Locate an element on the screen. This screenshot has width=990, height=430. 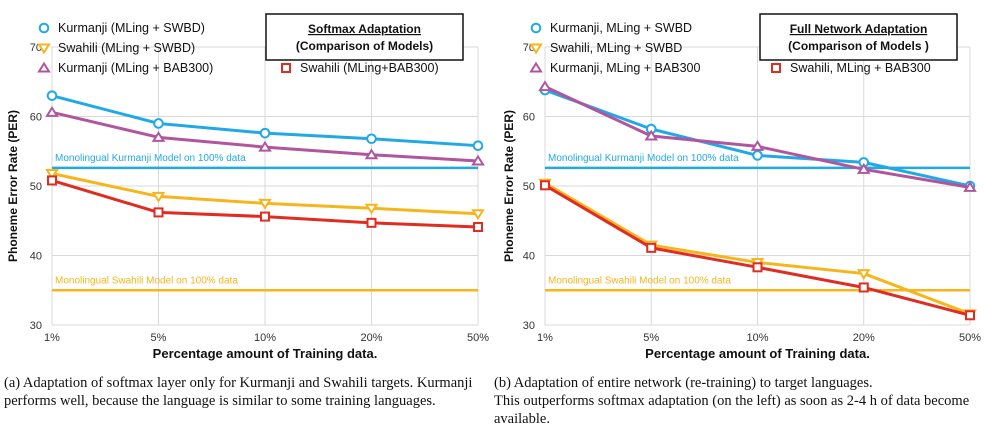
chart-subtitle: (Comparison of Models) is located at coordinates (364, 46).